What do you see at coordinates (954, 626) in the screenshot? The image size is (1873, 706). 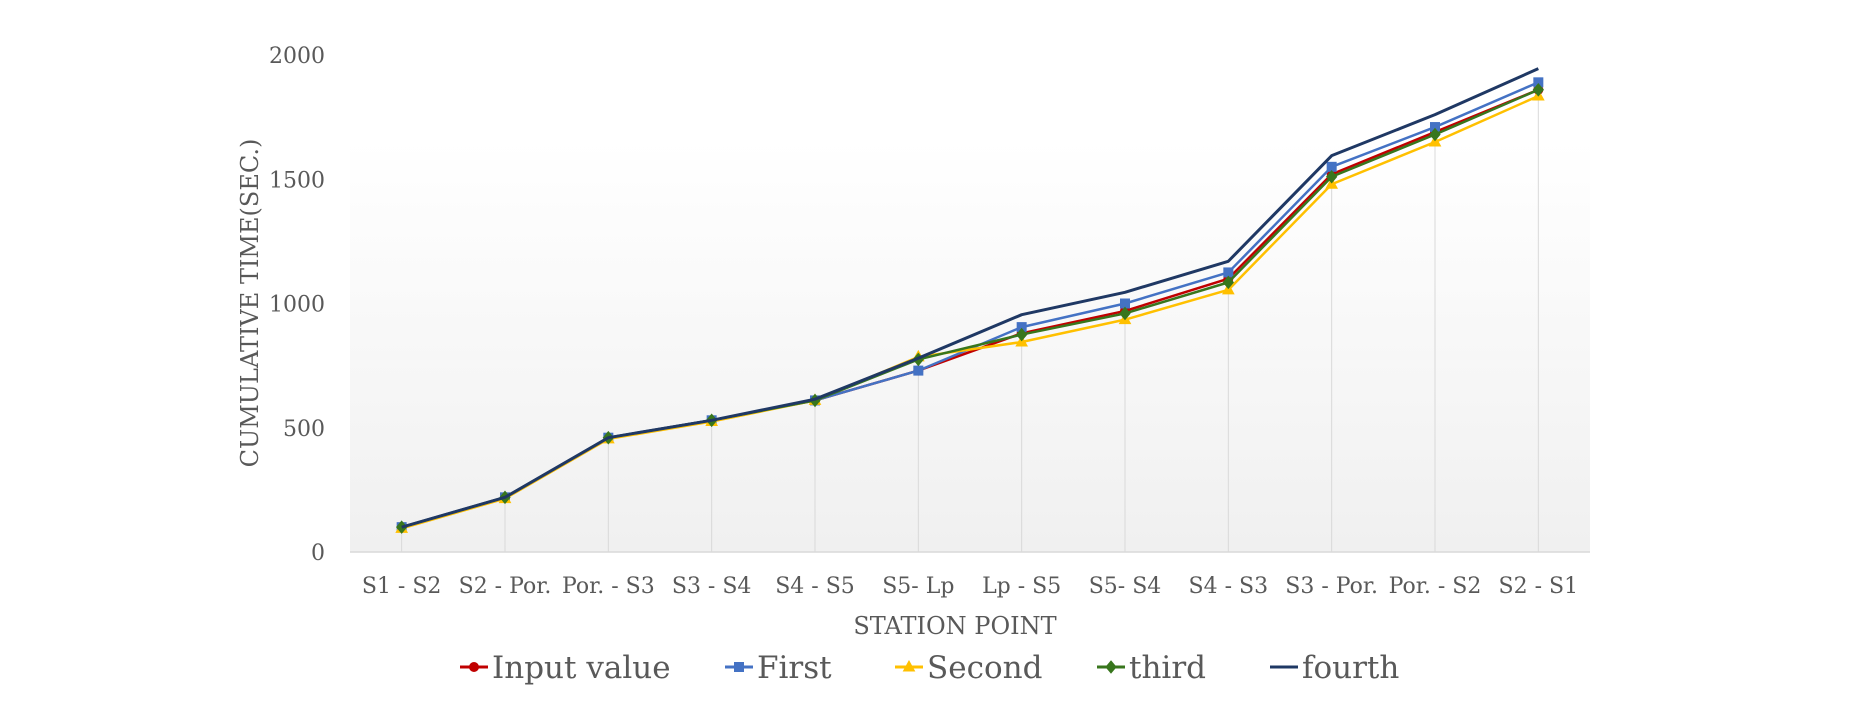 I see `x-axis-label: STATION POINT` at bounding box center [954, 626].